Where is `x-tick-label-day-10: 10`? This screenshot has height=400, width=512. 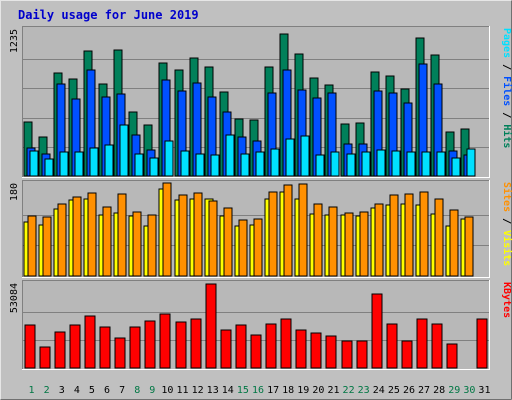 x-tick-label-day-10: 10 is located at coordinates (167, 390).